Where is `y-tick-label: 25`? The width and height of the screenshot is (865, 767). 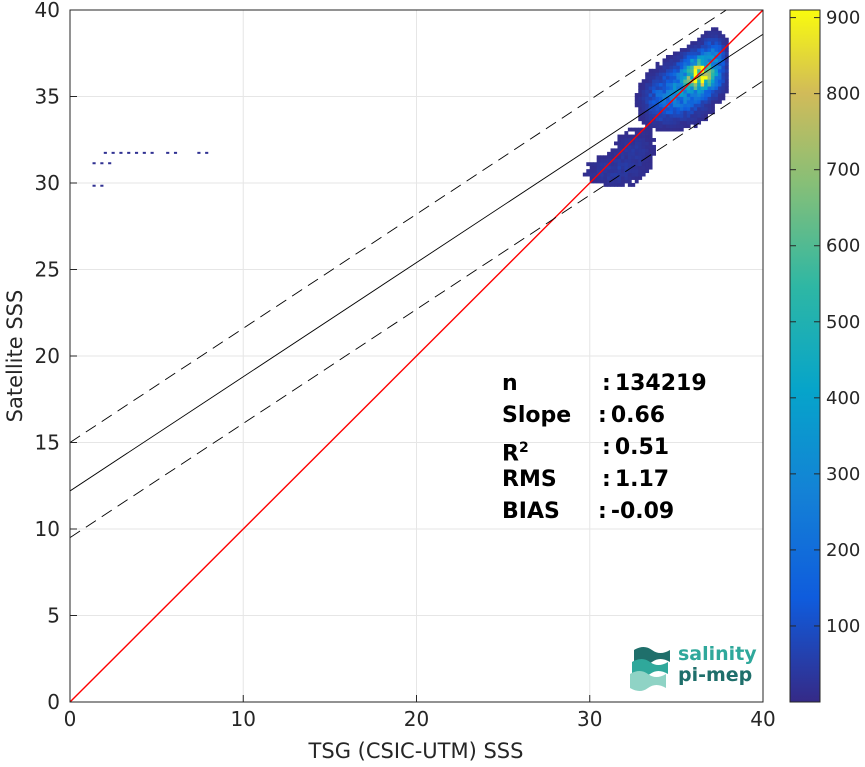
y-tick-label: 25 is located at coordinates (47, 270).